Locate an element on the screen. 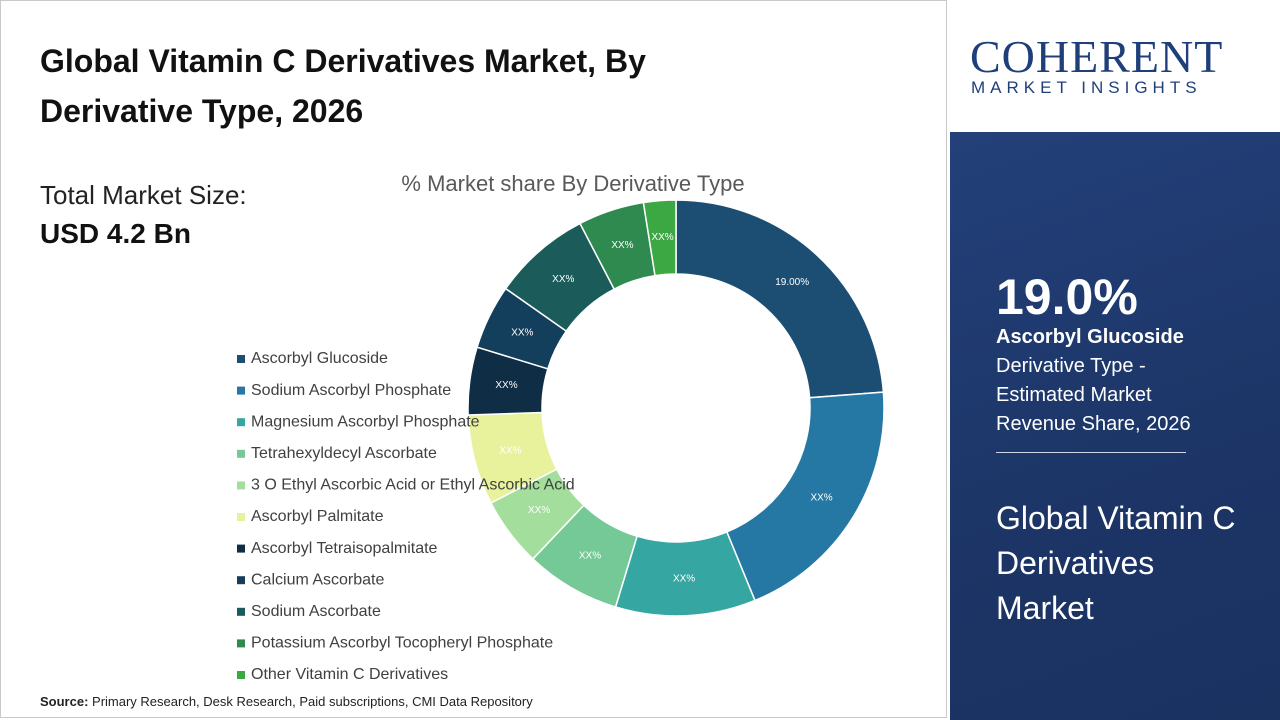  logo-main: COHERENT is located at coordinates (1097, 56).